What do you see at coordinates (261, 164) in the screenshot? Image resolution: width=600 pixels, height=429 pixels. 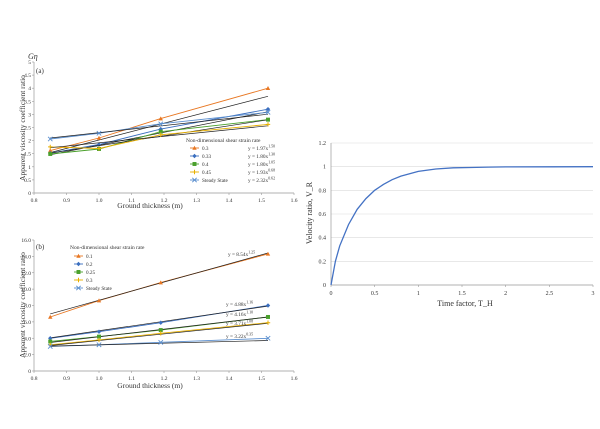 I see `chart-a-series-2-equation: y = 1.80x1.05` at bounding box center [261, 164].